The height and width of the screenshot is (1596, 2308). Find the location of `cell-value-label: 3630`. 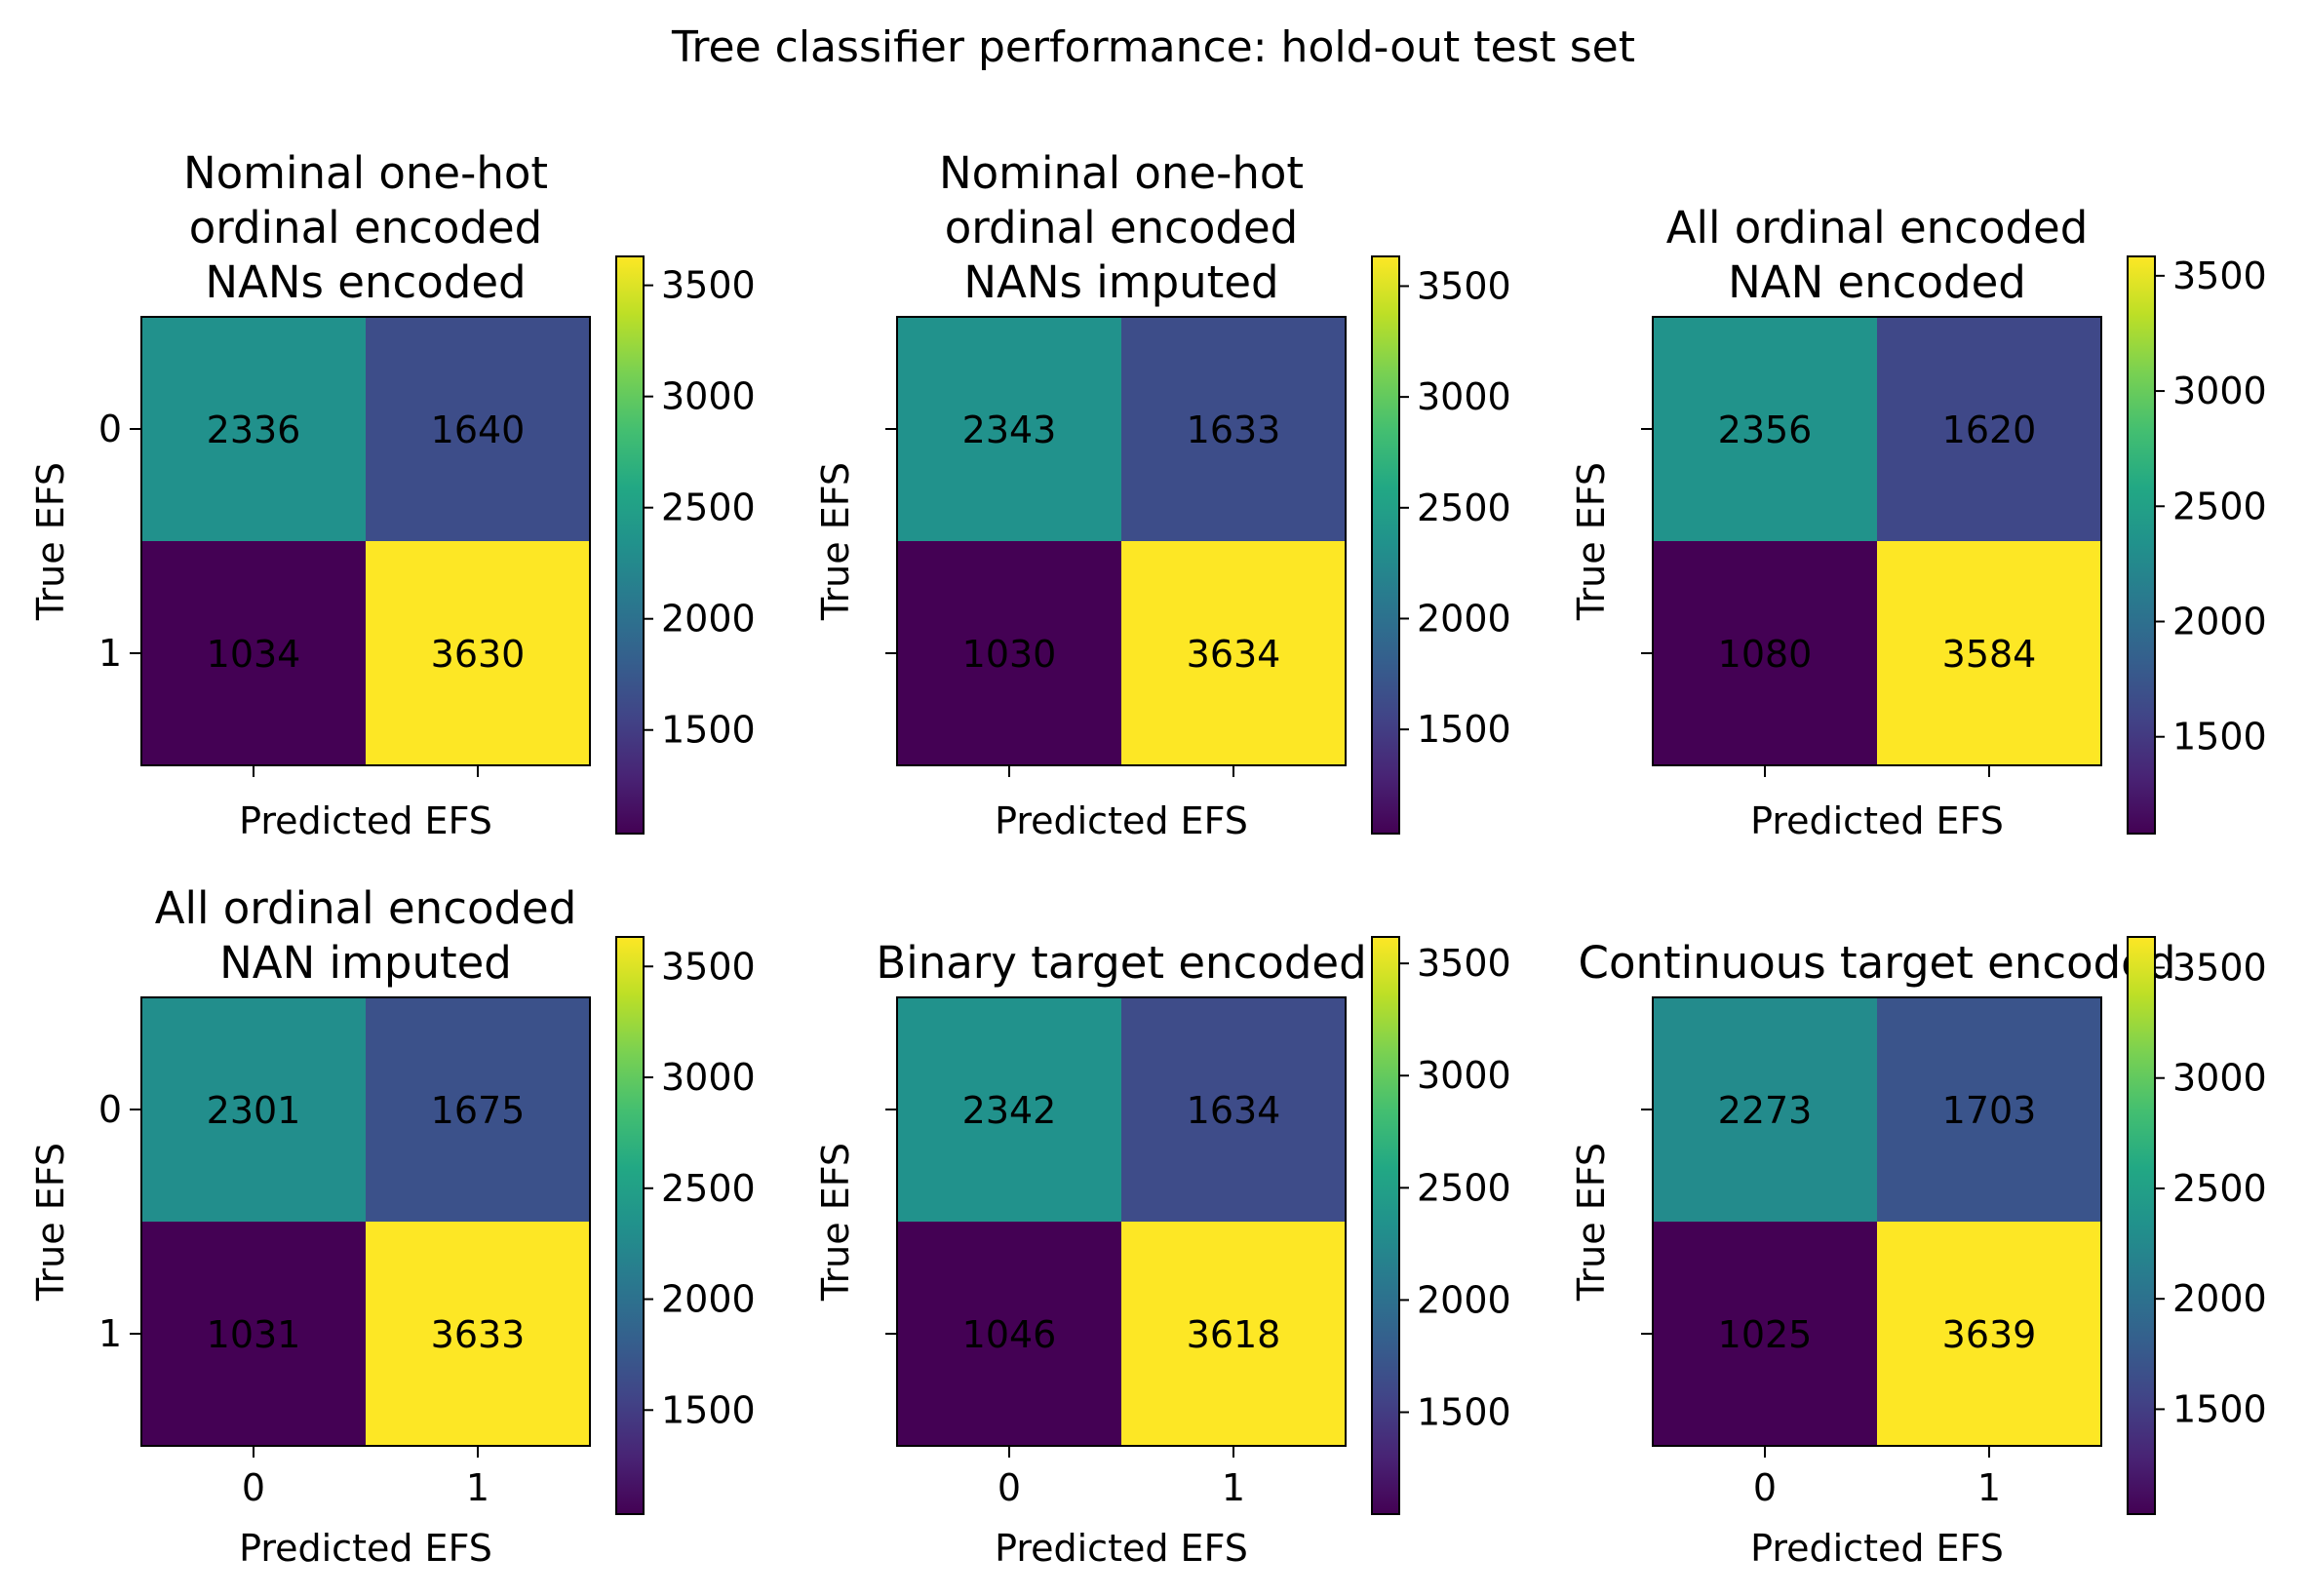

cell-value-label: 3630 is located at coordinates (478, 655).